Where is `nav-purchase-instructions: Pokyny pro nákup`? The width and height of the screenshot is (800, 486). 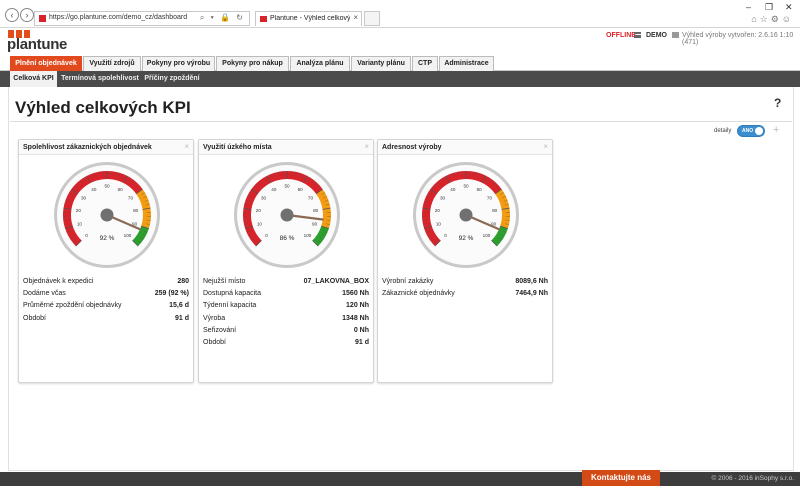 nav-purchase-instructions: Pokyny pro nákup is located at coordinates (252, 63).